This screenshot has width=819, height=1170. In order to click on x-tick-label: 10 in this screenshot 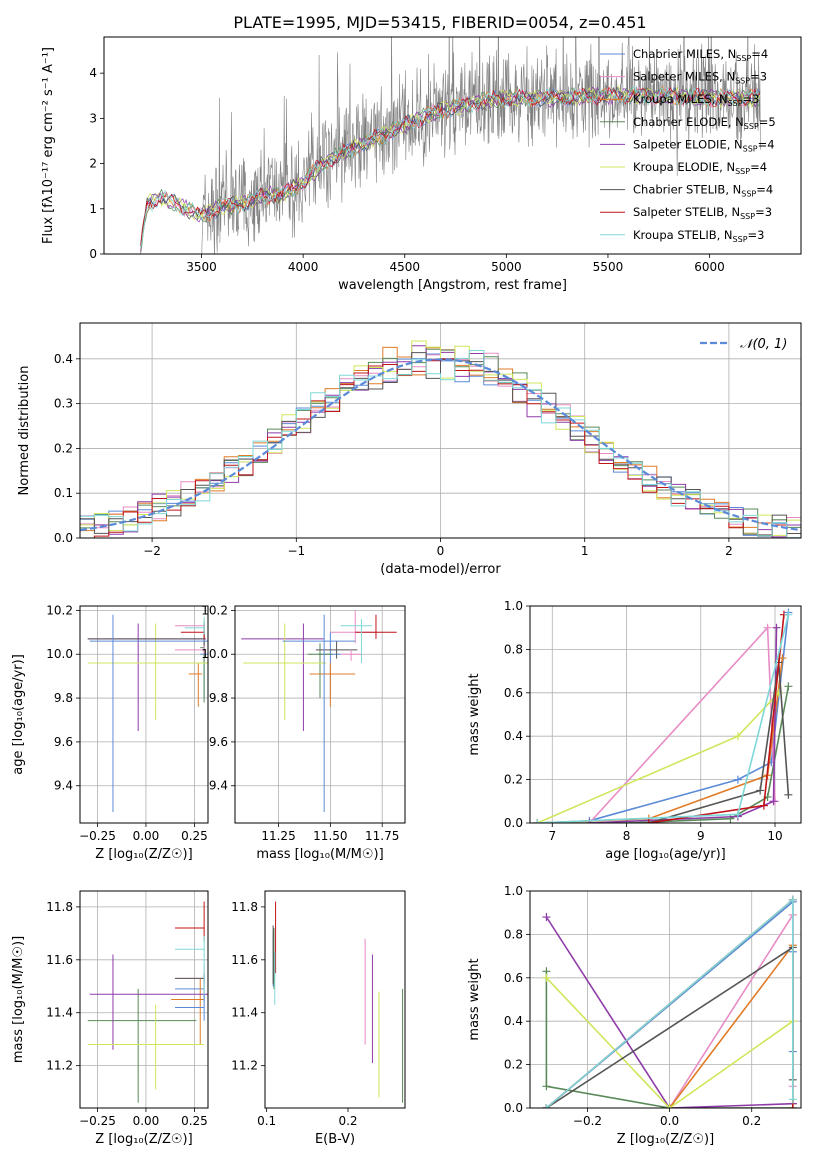, I will do `click(774, 836)`.